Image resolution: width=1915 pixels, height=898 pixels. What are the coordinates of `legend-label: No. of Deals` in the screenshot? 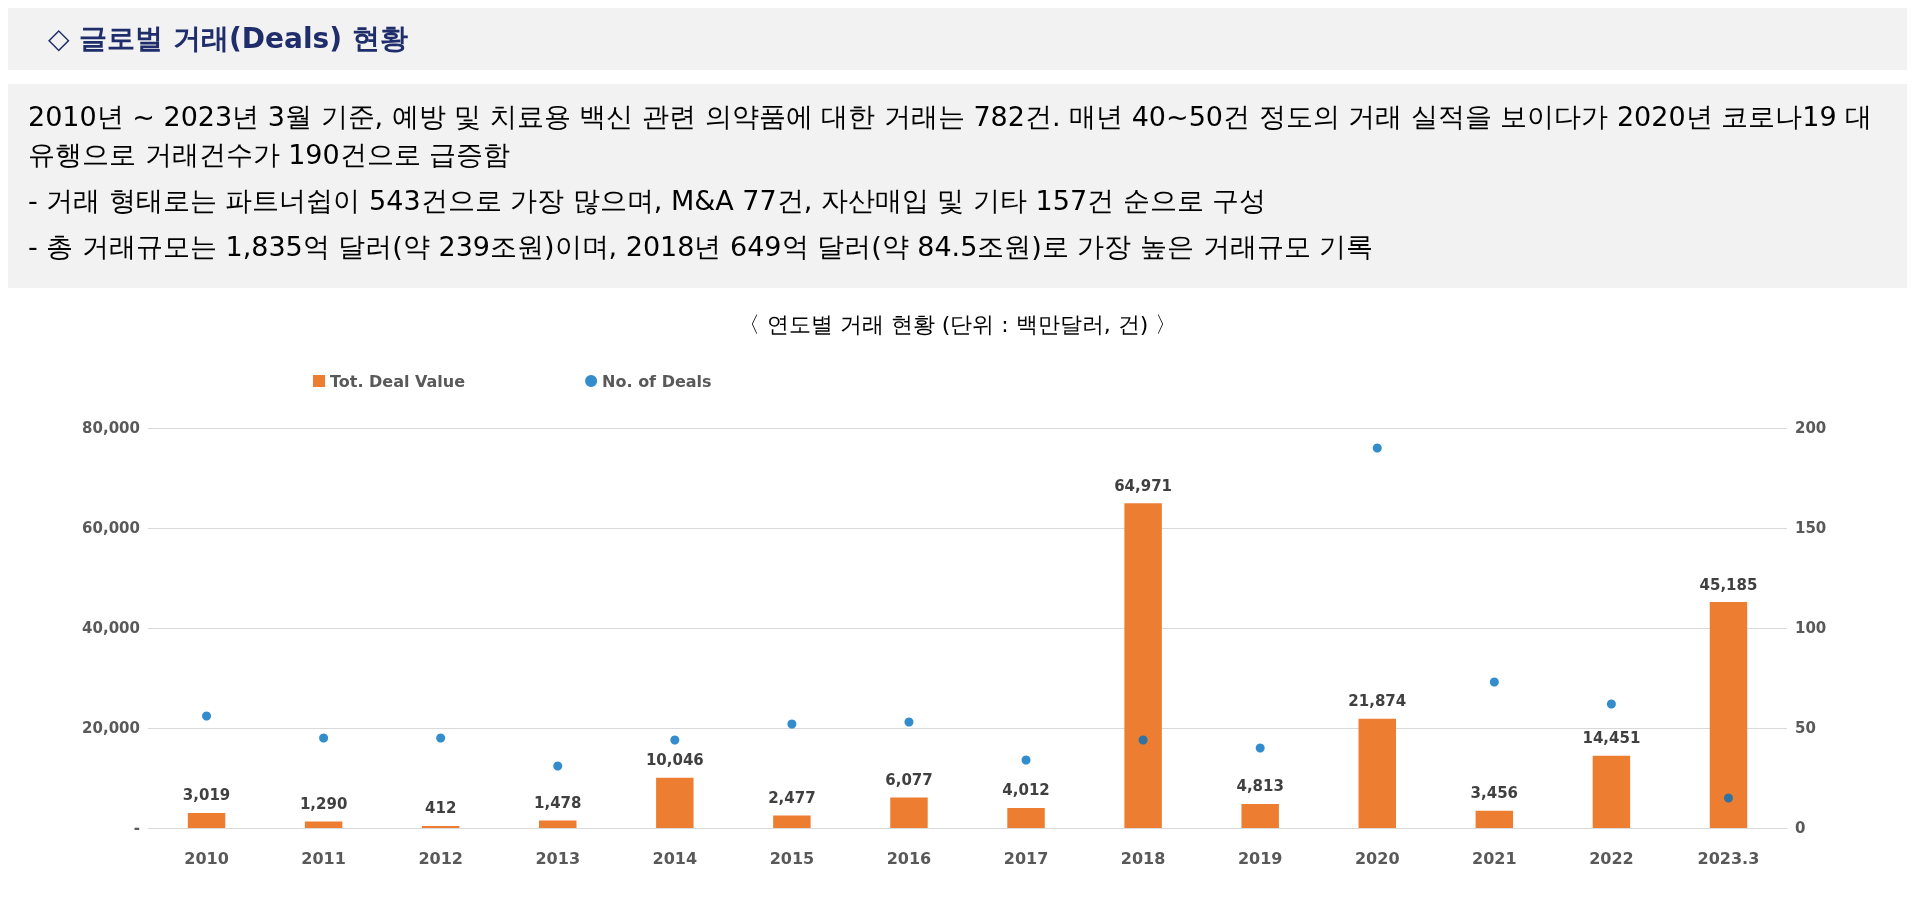 It's located at (657, 381).